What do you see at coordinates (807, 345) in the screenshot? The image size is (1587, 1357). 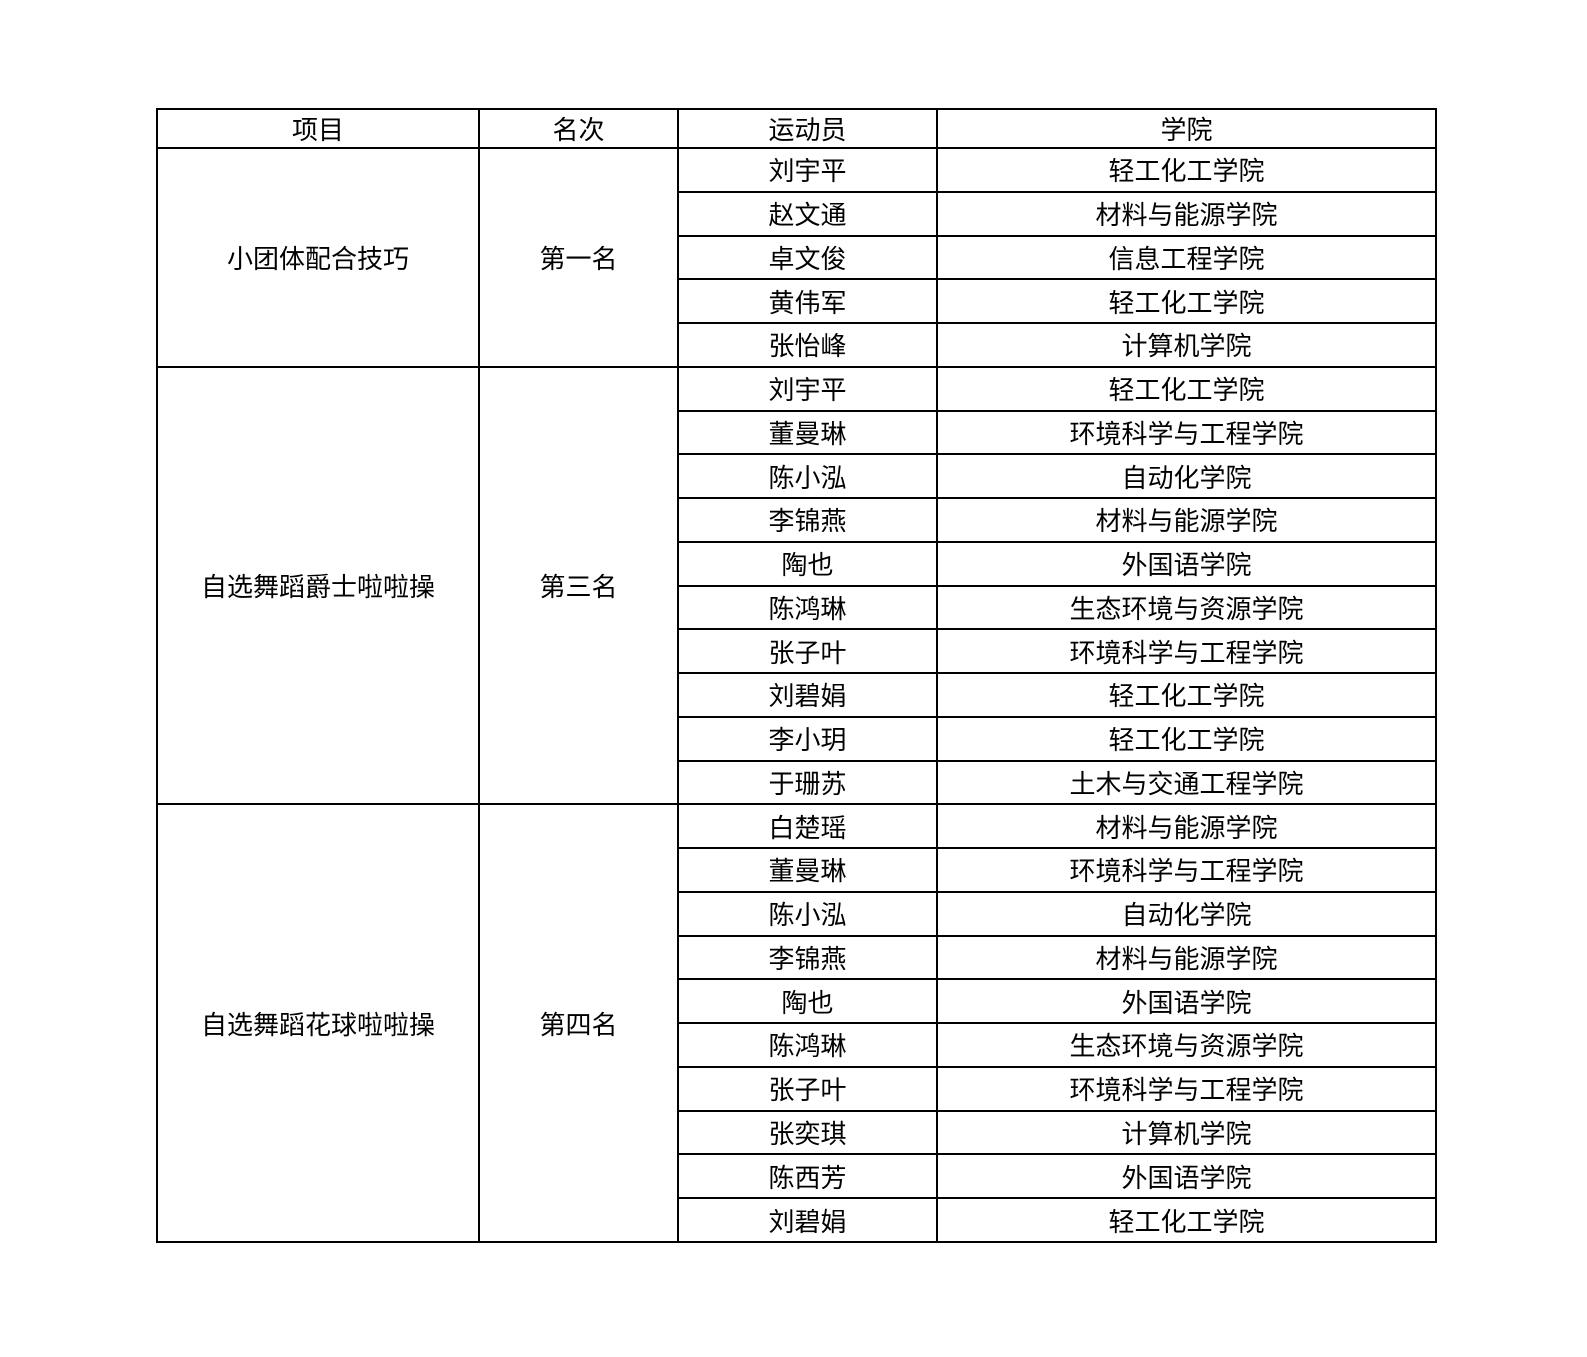 I see `athlete-name-cell: 张怡峰` at bounding box center [807, 345].